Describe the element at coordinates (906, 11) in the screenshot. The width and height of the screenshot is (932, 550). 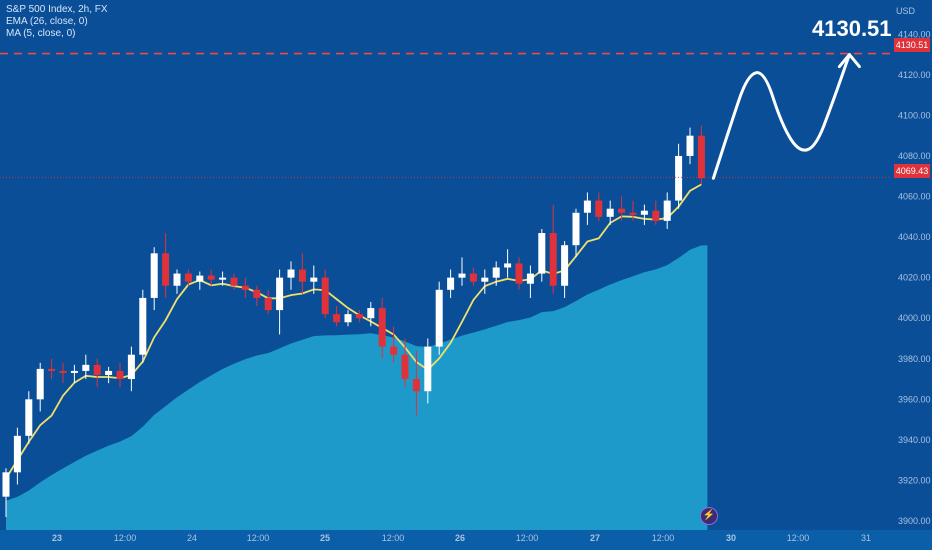
I see `axis-currency: USD` at that location.